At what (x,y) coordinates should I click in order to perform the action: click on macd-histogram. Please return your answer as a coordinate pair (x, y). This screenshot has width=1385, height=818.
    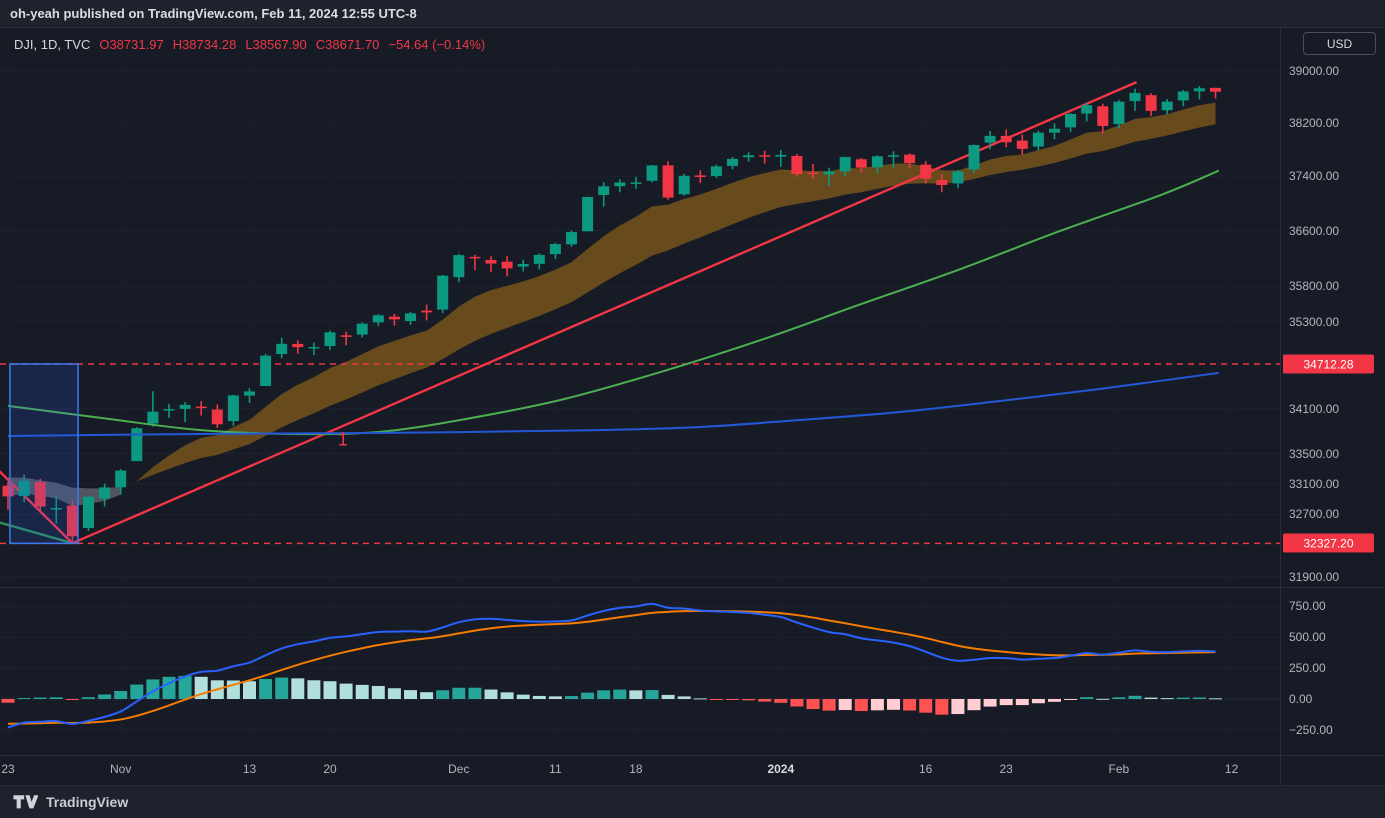
    Looking at the image, I should click on (611, 695).